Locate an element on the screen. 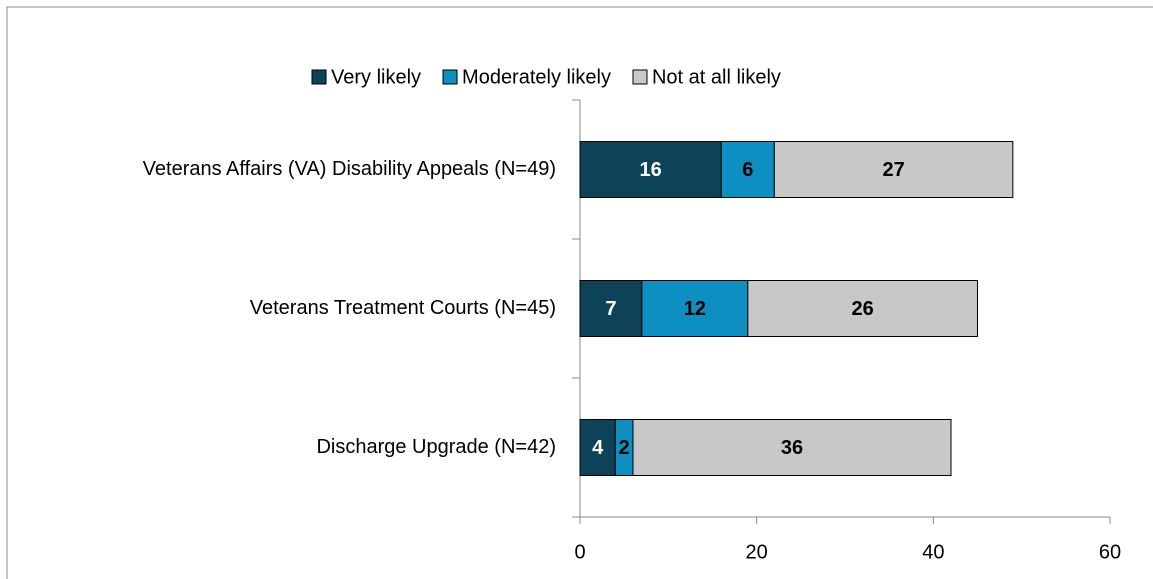 This screenshot has height=579, width=1153. legend-label: Not at all likely is located at coordinates (716, 77).